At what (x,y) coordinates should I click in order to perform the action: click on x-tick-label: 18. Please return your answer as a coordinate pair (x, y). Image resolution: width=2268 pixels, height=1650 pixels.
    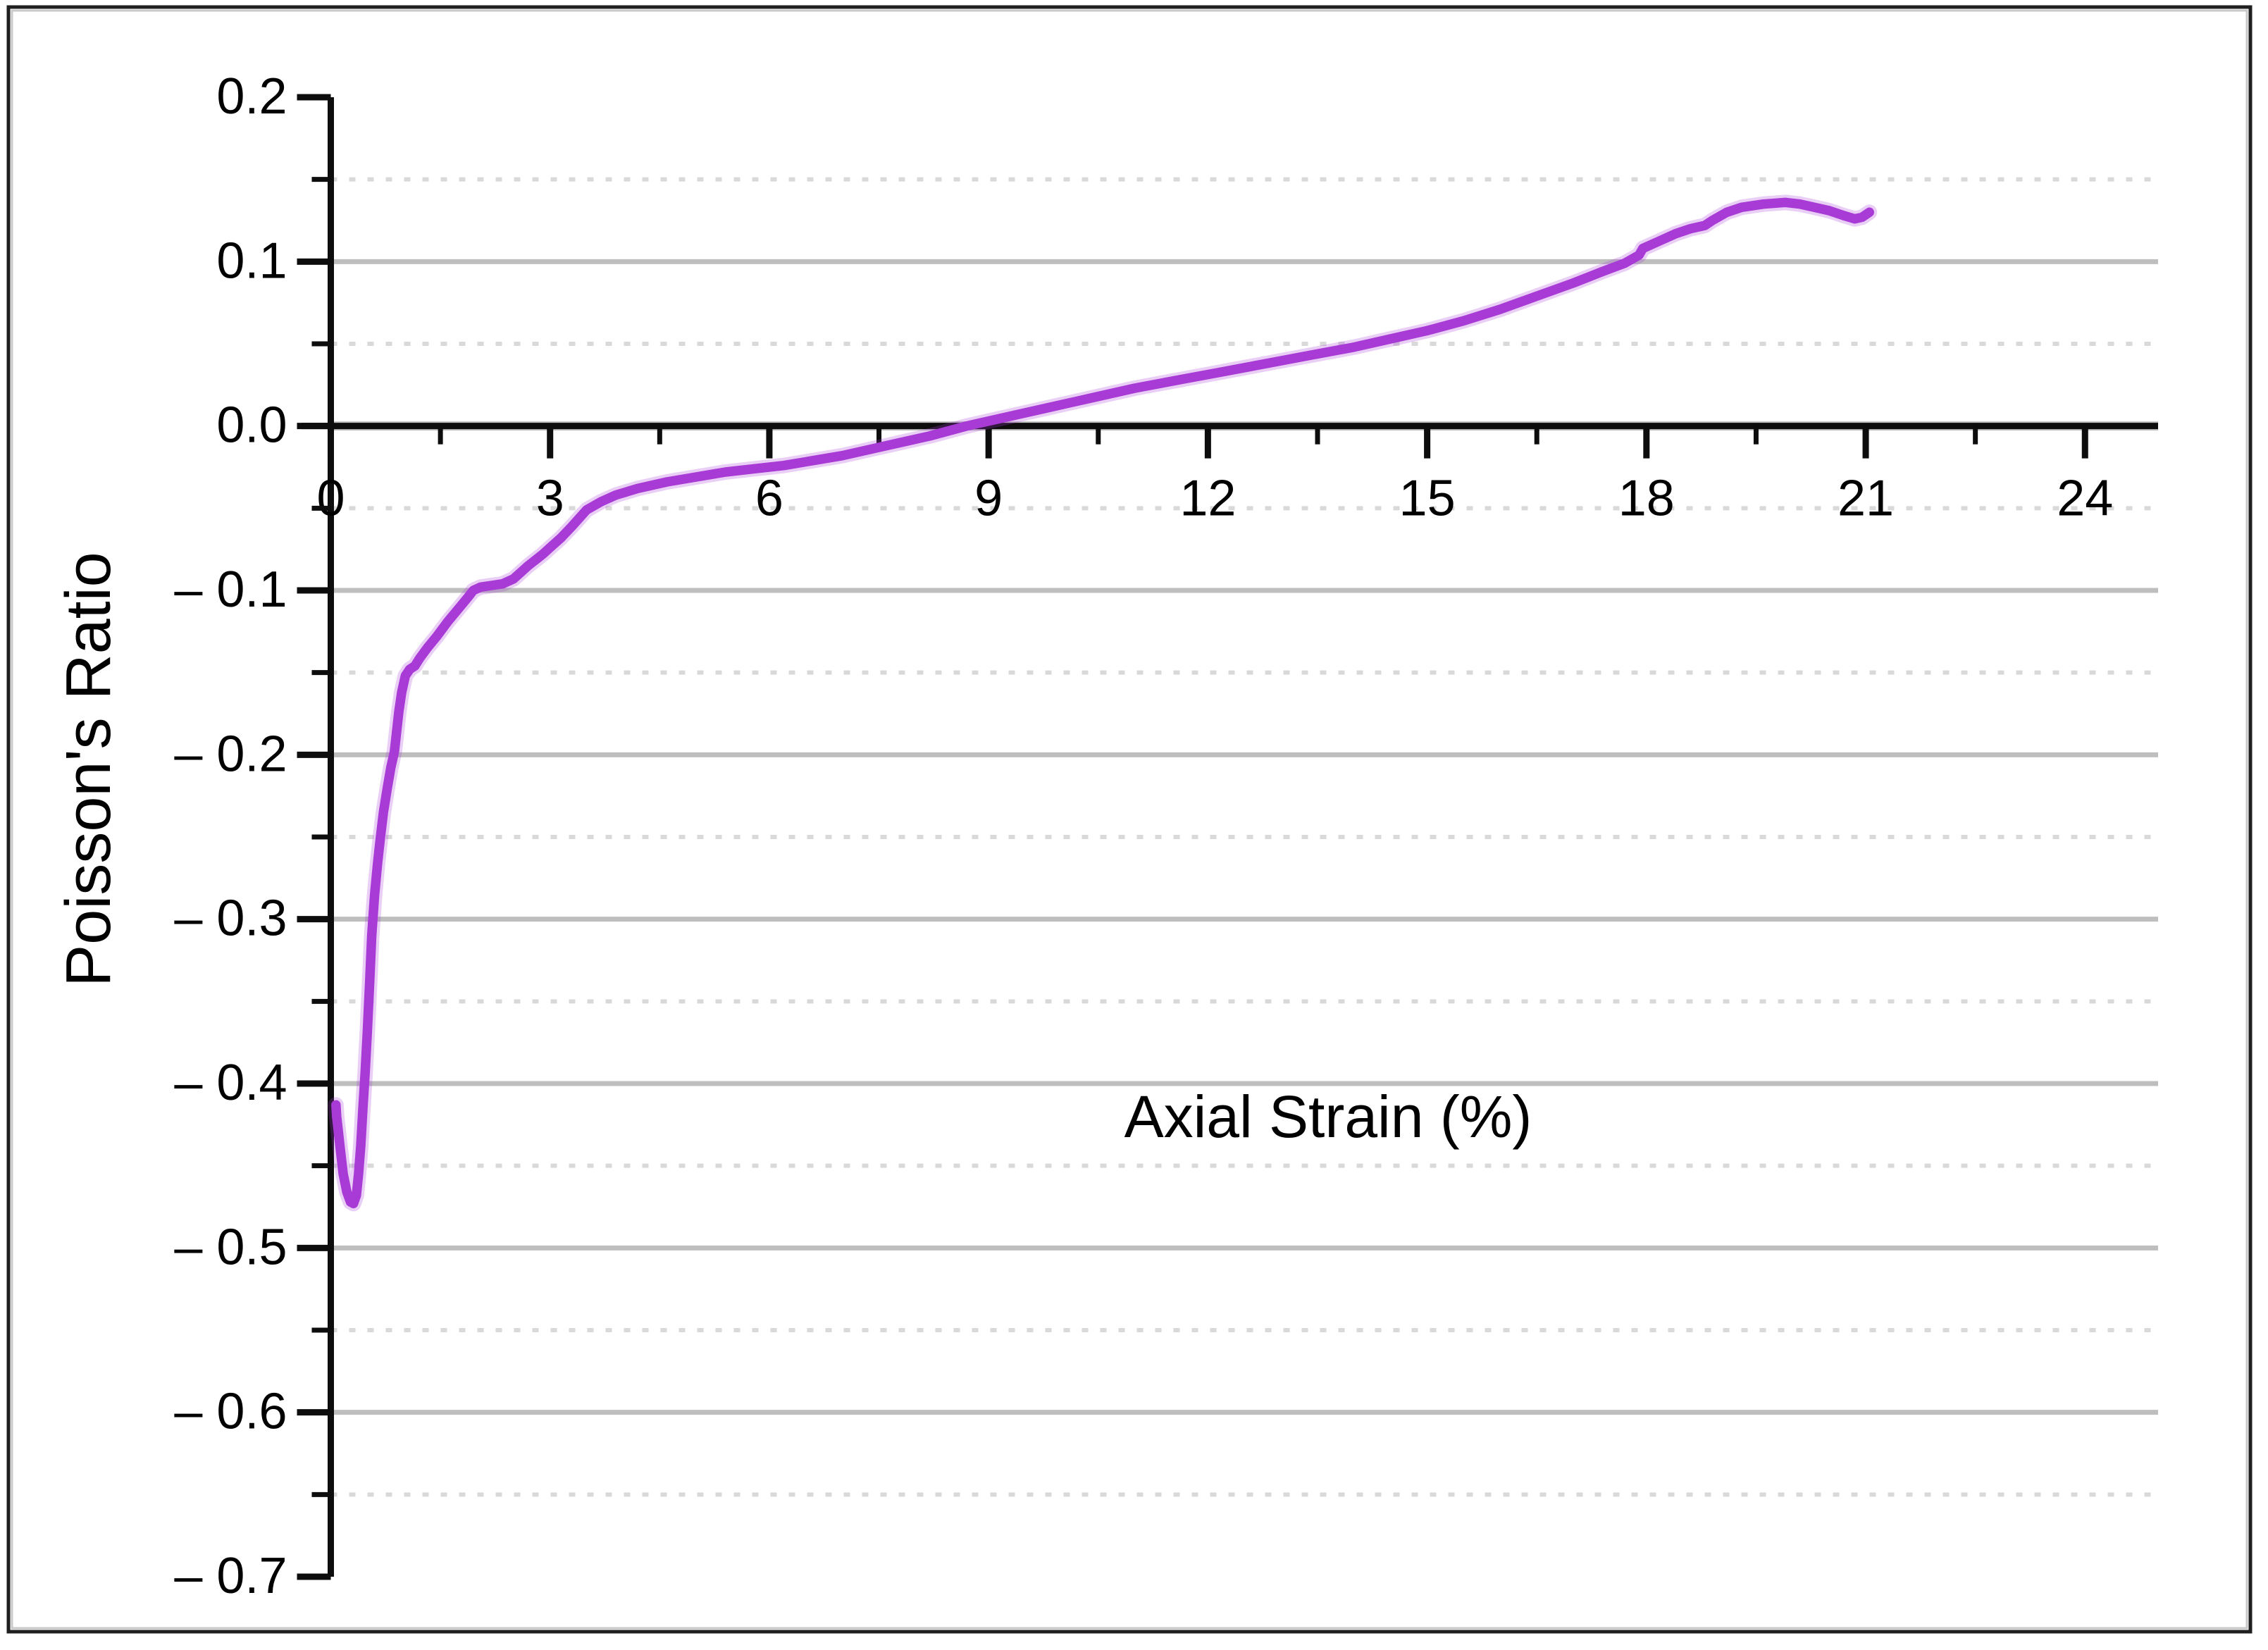
    Looking at the image, I should click on (1646, 499).